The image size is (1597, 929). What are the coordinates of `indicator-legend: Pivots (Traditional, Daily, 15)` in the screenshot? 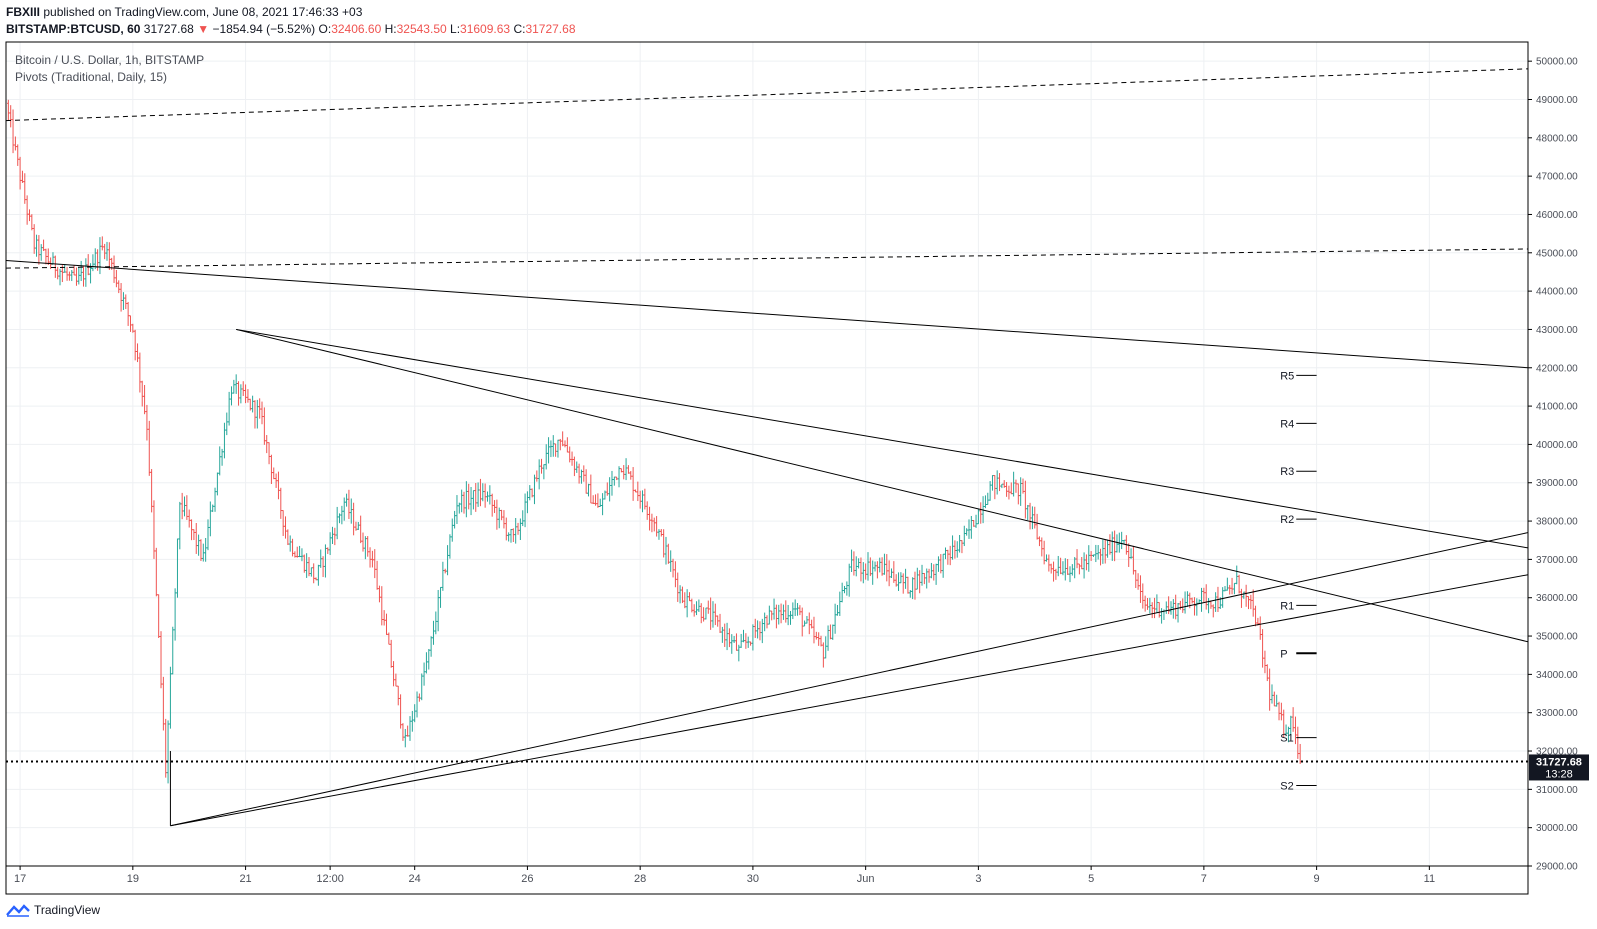 It's located at (91, 77).